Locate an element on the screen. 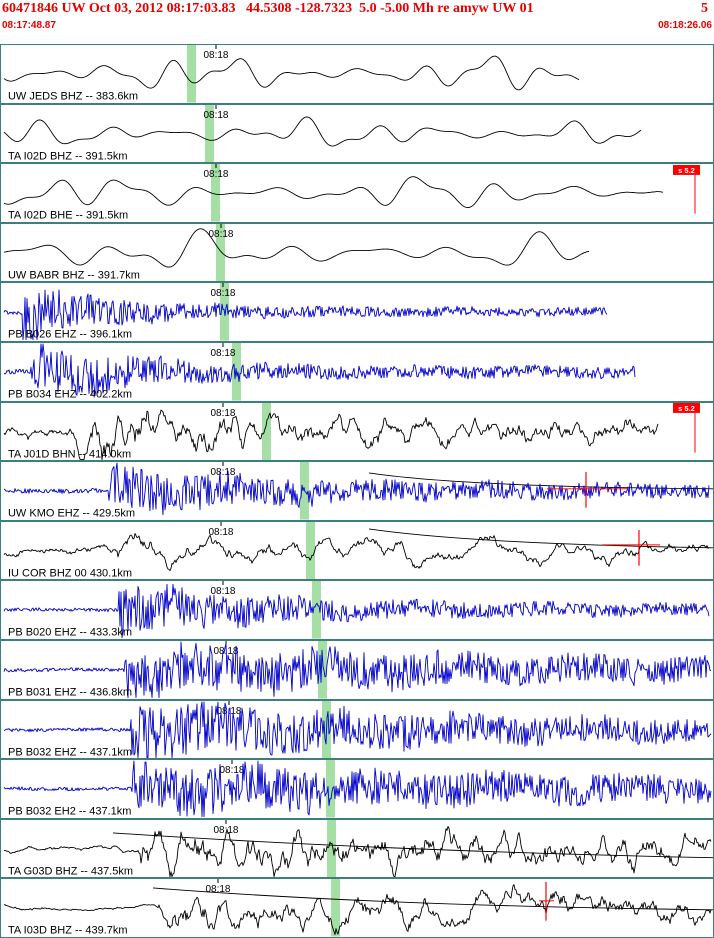  trace-panel: 08:18 UW KMO EHZ -- 429.5km is located at coordinates (357, 491).